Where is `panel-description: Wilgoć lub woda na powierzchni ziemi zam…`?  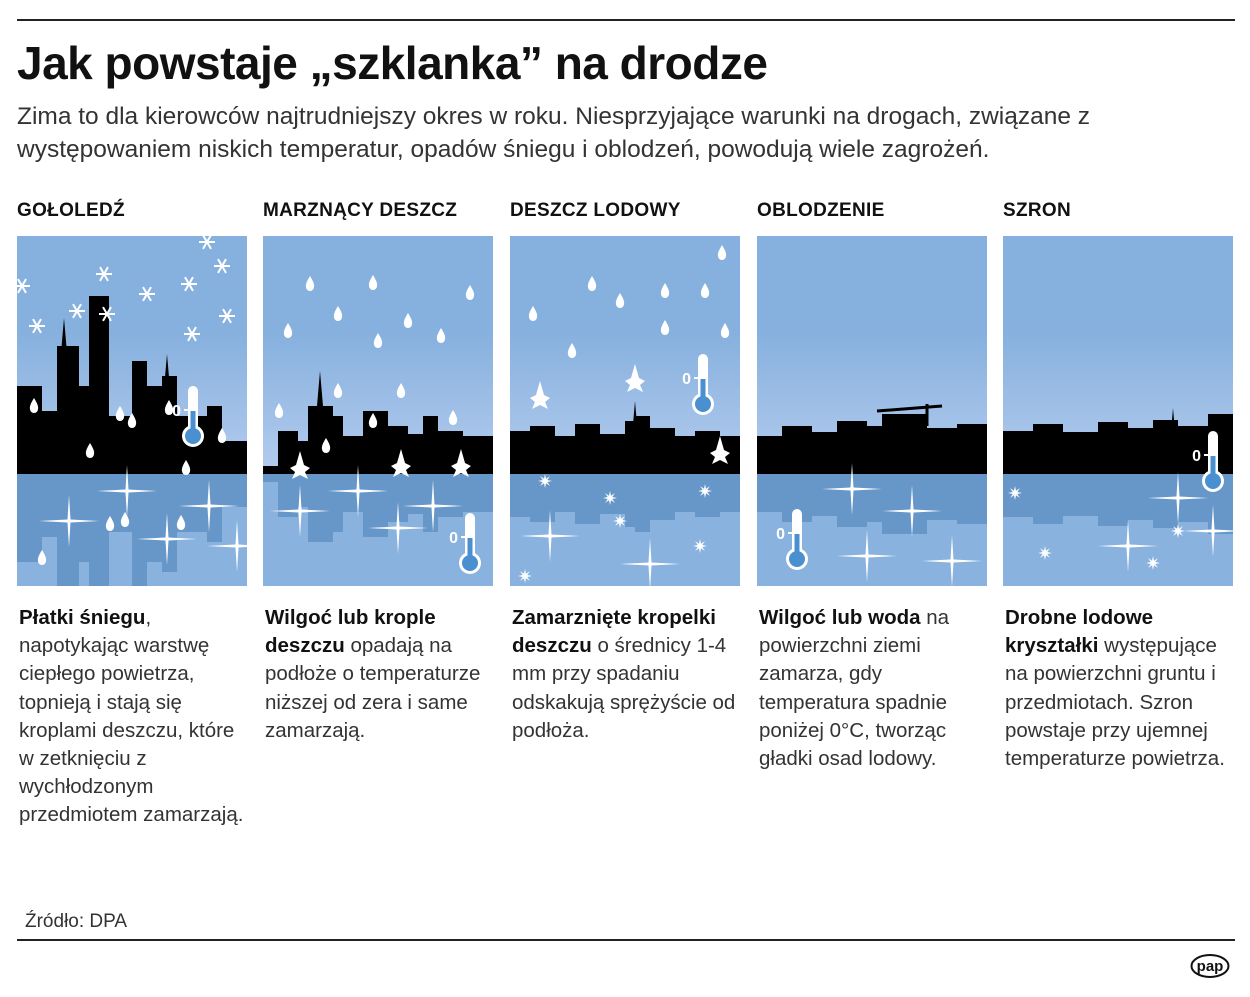
panel-description: Wilgoć lub woda na powierzchni ziemi zam… is located at coordinates (875, 688).